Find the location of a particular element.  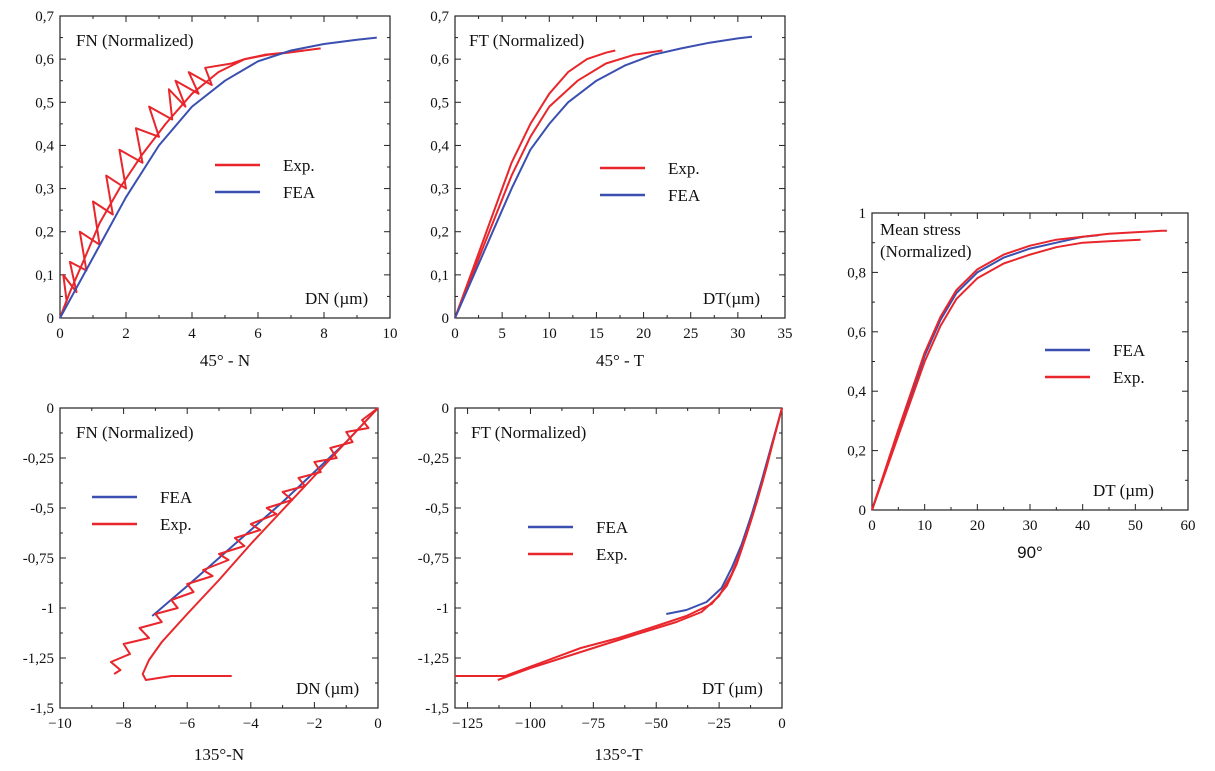

x-tick-label: −10 is located at coordinates (59, 724).